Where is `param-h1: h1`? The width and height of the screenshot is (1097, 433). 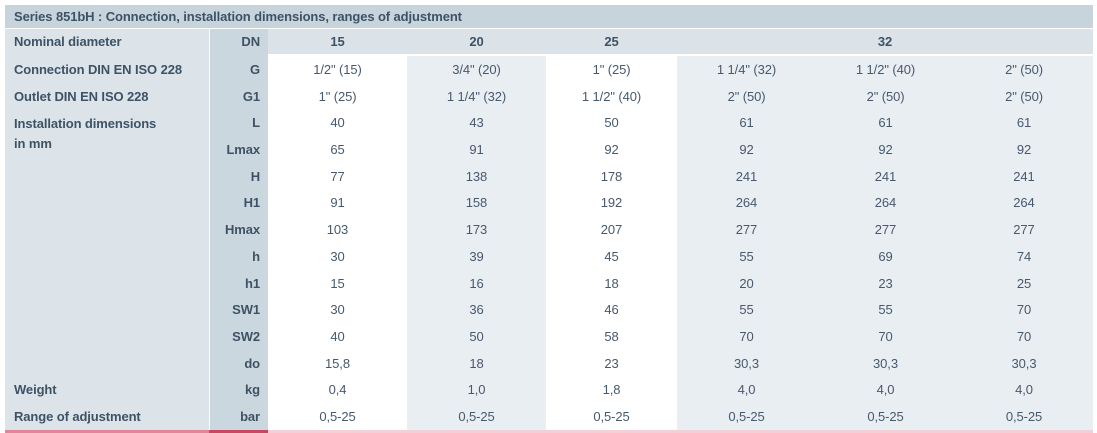 param-h1: h1 is located at coordinates (238, 283).